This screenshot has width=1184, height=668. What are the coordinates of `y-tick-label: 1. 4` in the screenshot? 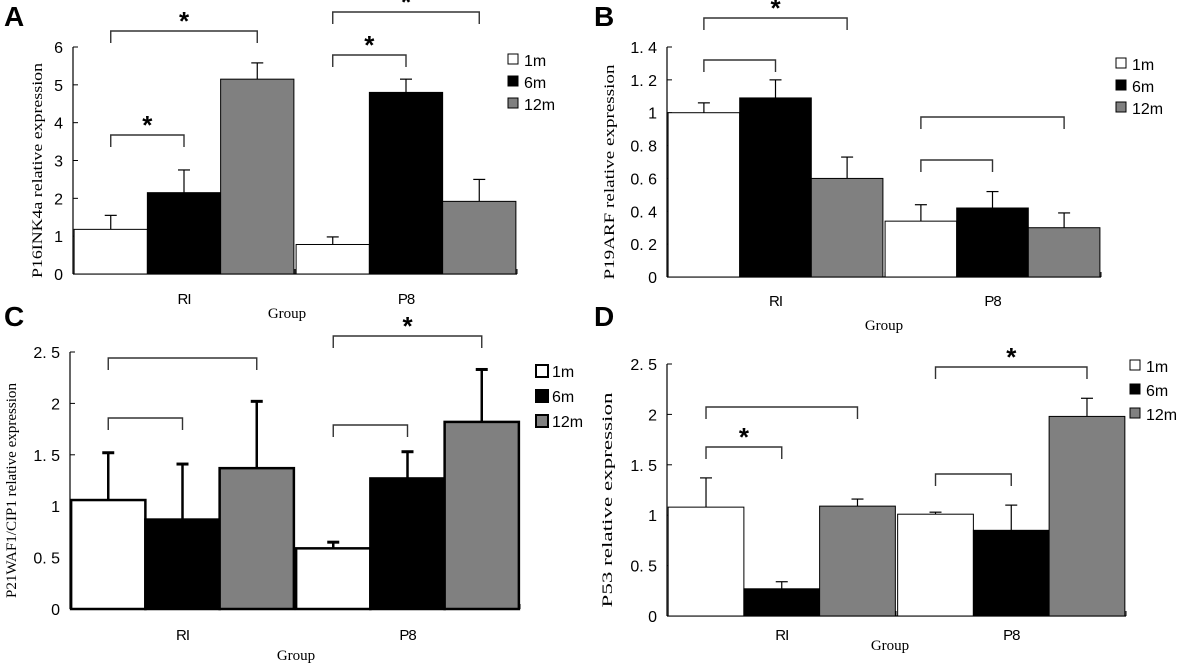 It's located at (643, 48).